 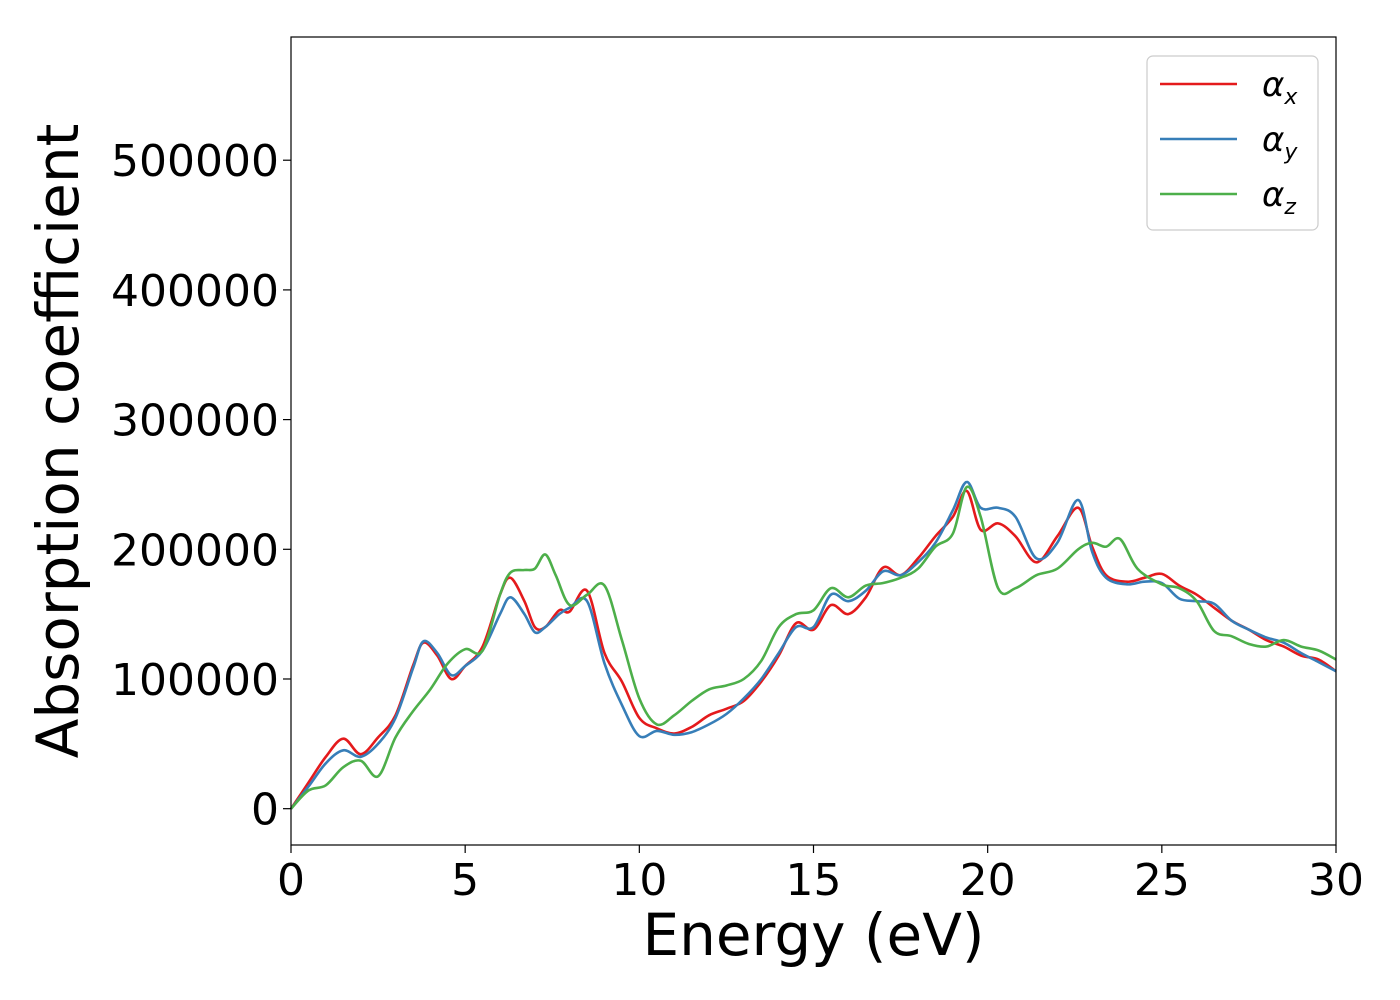 What do you see at coordinates (58, 441) in the screenshot?
I see `y-axis-title: Absorption coefficient` at bounding box center [58, 441].